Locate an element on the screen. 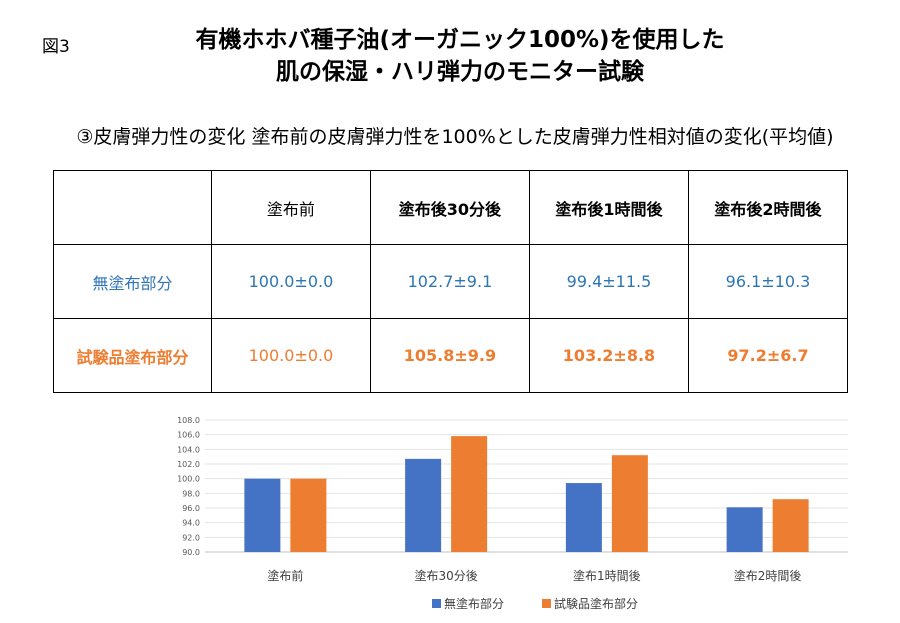 This screenshot has height=623, width=900. row-label: 無塗布部分 is located at coordinates (132, 281).